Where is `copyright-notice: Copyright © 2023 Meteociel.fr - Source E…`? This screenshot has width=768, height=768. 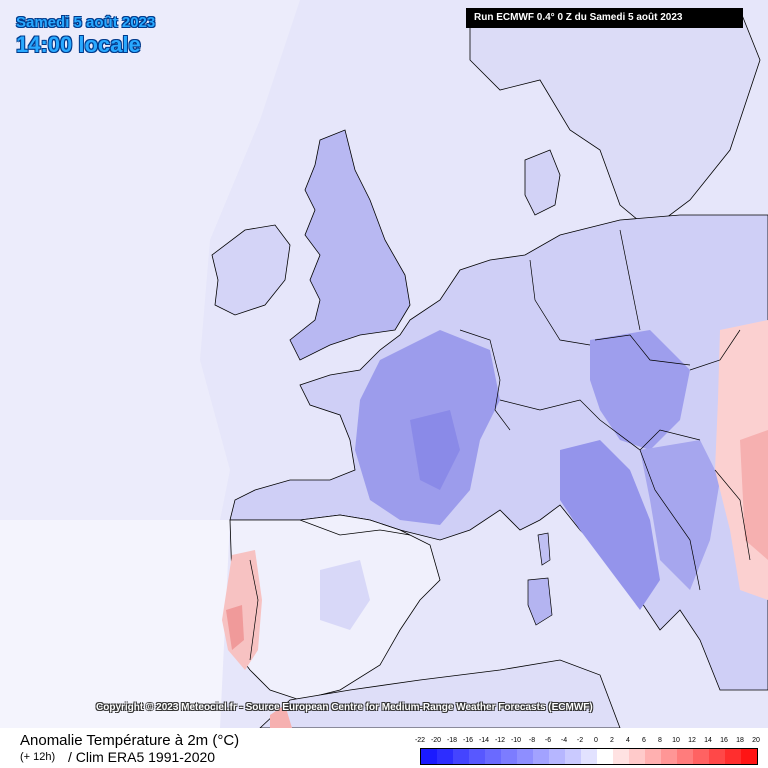
copyright-notice: Copyright © 2023 Meteociel.fr - Source E… is located at coordinates (344, 707).